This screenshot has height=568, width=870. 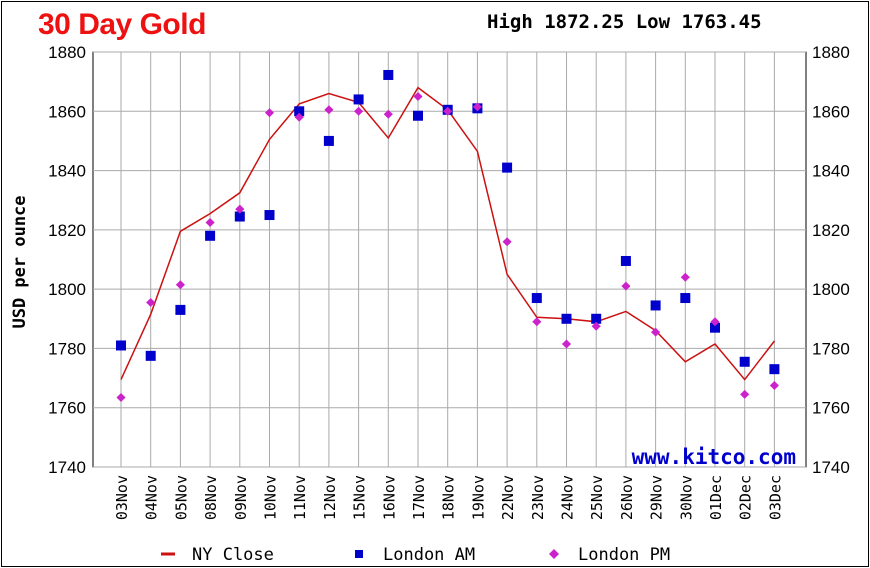 What do you see at coordinates (67, 289) in the screenshot?
I see `y-tick-label-left: 1800` at bounding box center [67, 289].